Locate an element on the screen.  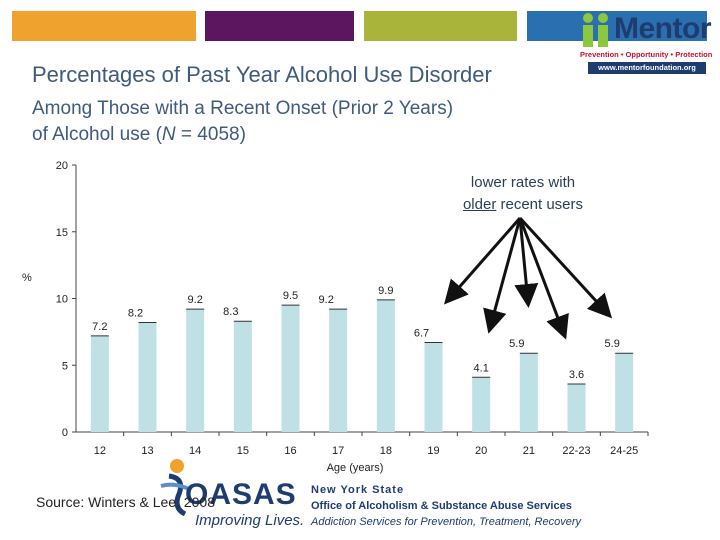
x-tick-label: 20 is located at coordinates (481, 451).